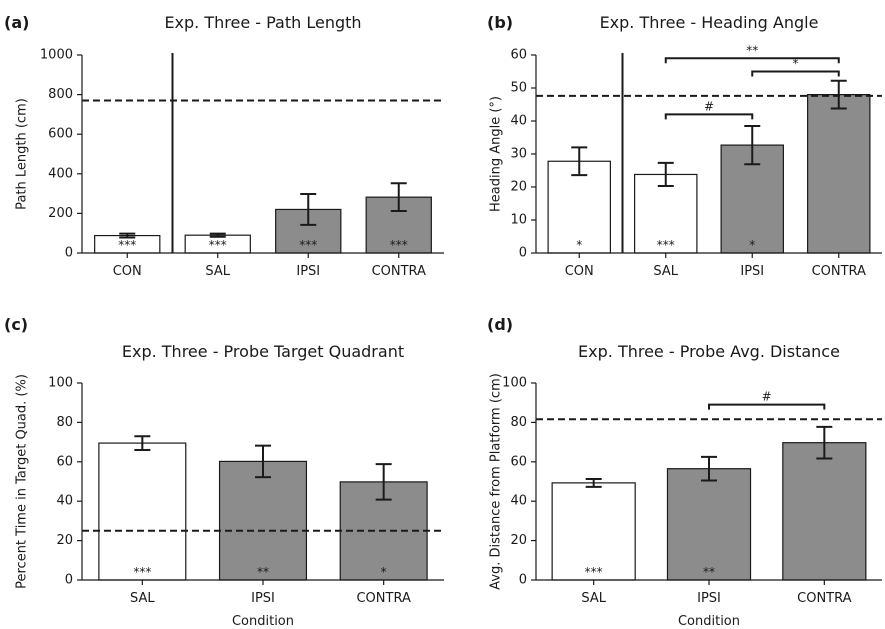  Describe the element at coordinates (518, 220) in the screenshot. I see `y-tick-label: 10` at that location.